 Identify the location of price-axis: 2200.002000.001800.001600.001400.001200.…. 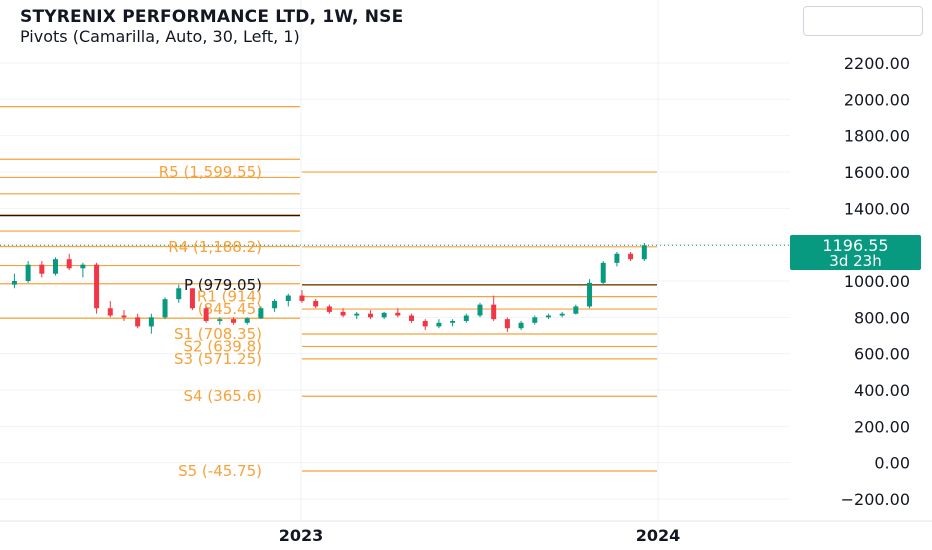
(875, 281).